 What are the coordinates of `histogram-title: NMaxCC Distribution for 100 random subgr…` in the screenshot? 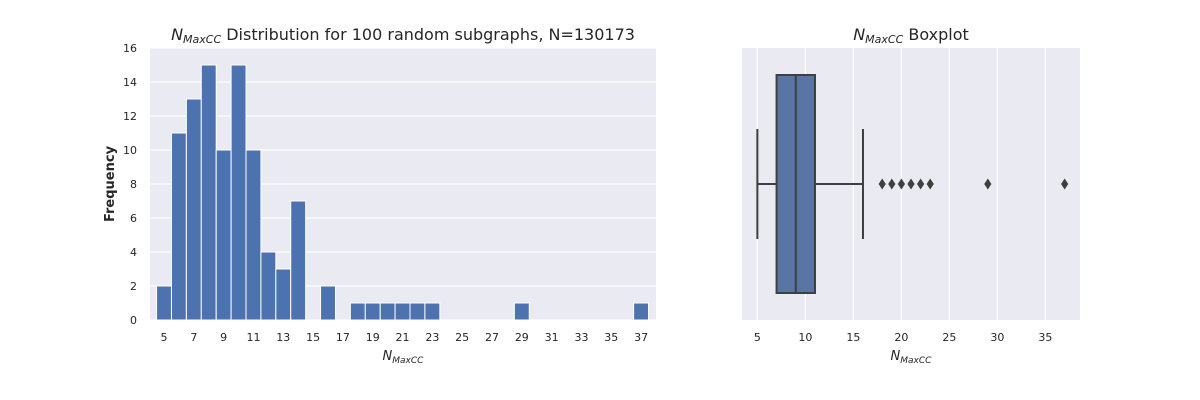 It's located at (403, 35).